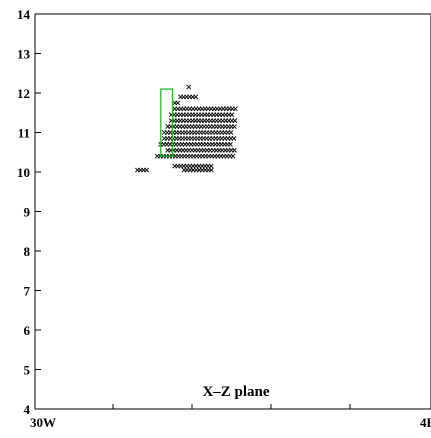 This screenshot has height=438, width=431. What do you see at coordinates (23, 93) in the screenshot?
I see `y-tick-label: 12` at bounding box center [23, 93].